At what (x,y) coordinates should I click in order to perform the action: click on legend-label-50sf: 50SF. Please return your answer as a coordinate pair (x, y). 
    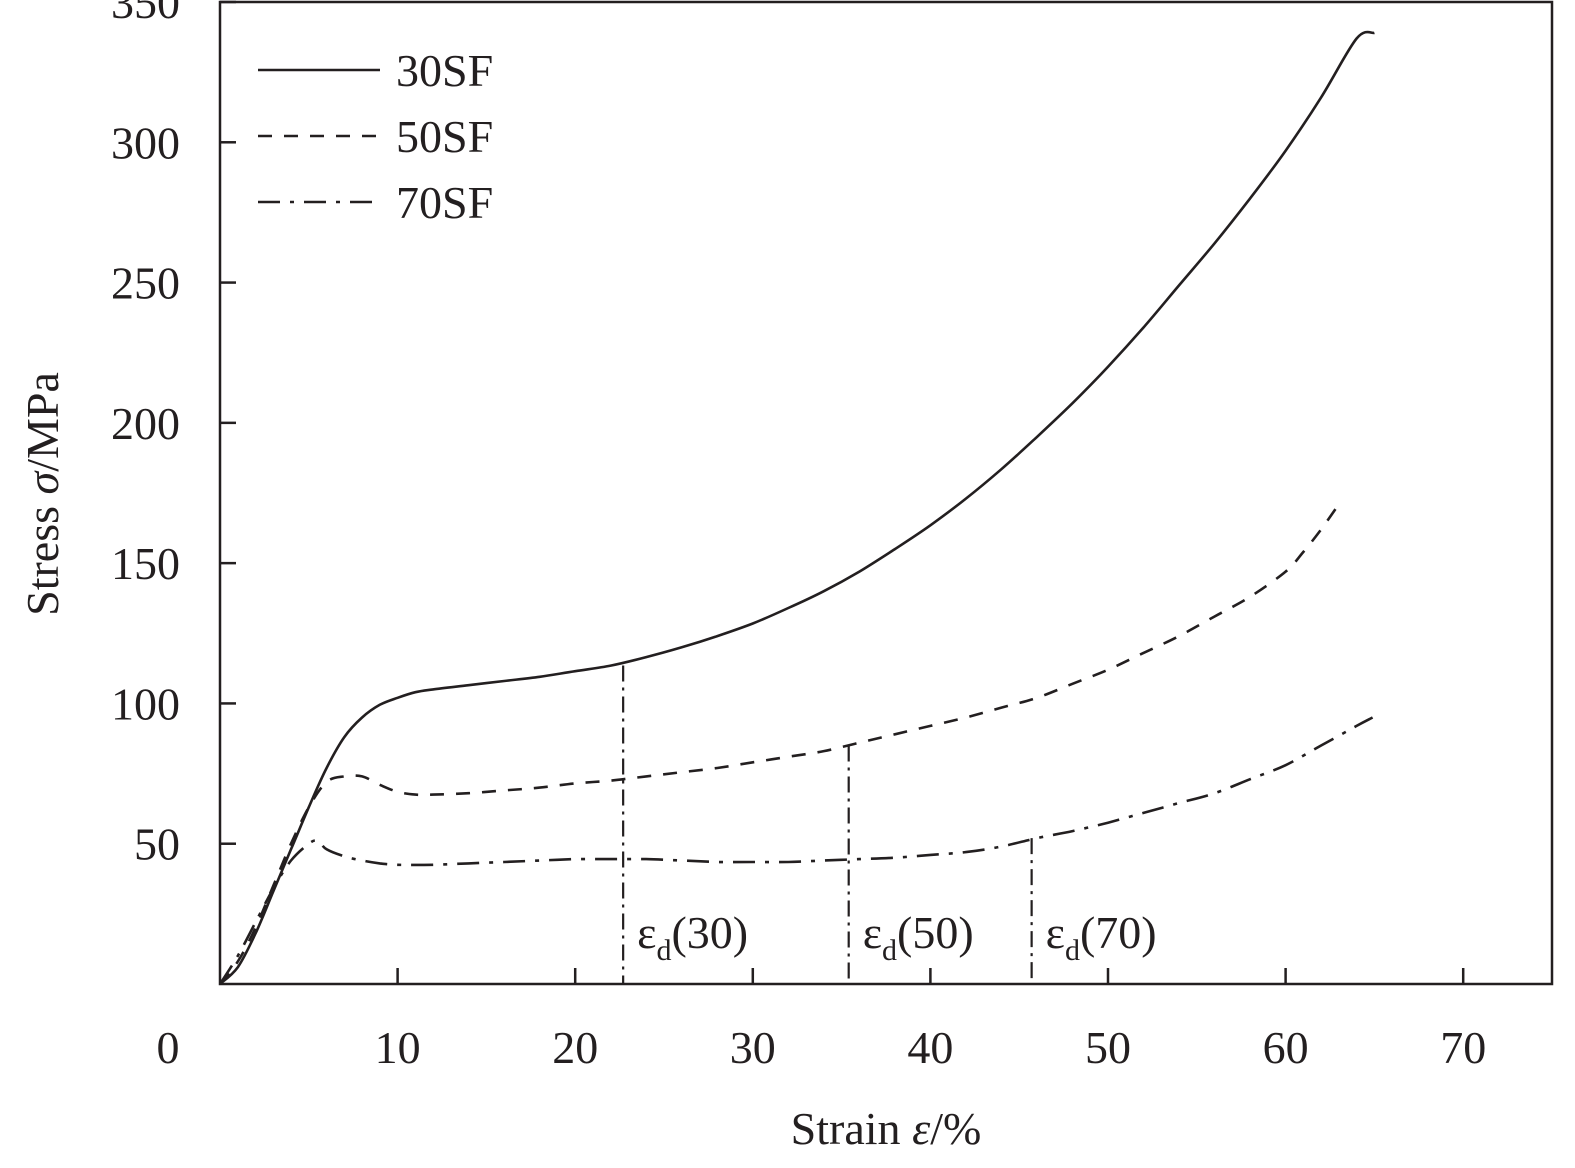
    Looking at the image, I should click on (444, 136).